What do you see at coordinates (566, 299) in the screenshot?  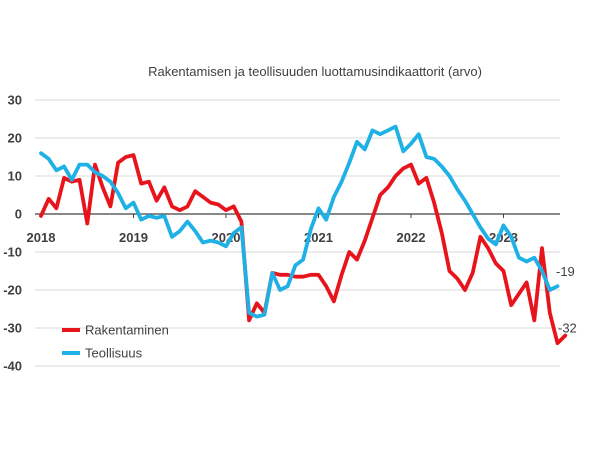 I see `end-labels: -19 -32` at bounding box center [566, 299].